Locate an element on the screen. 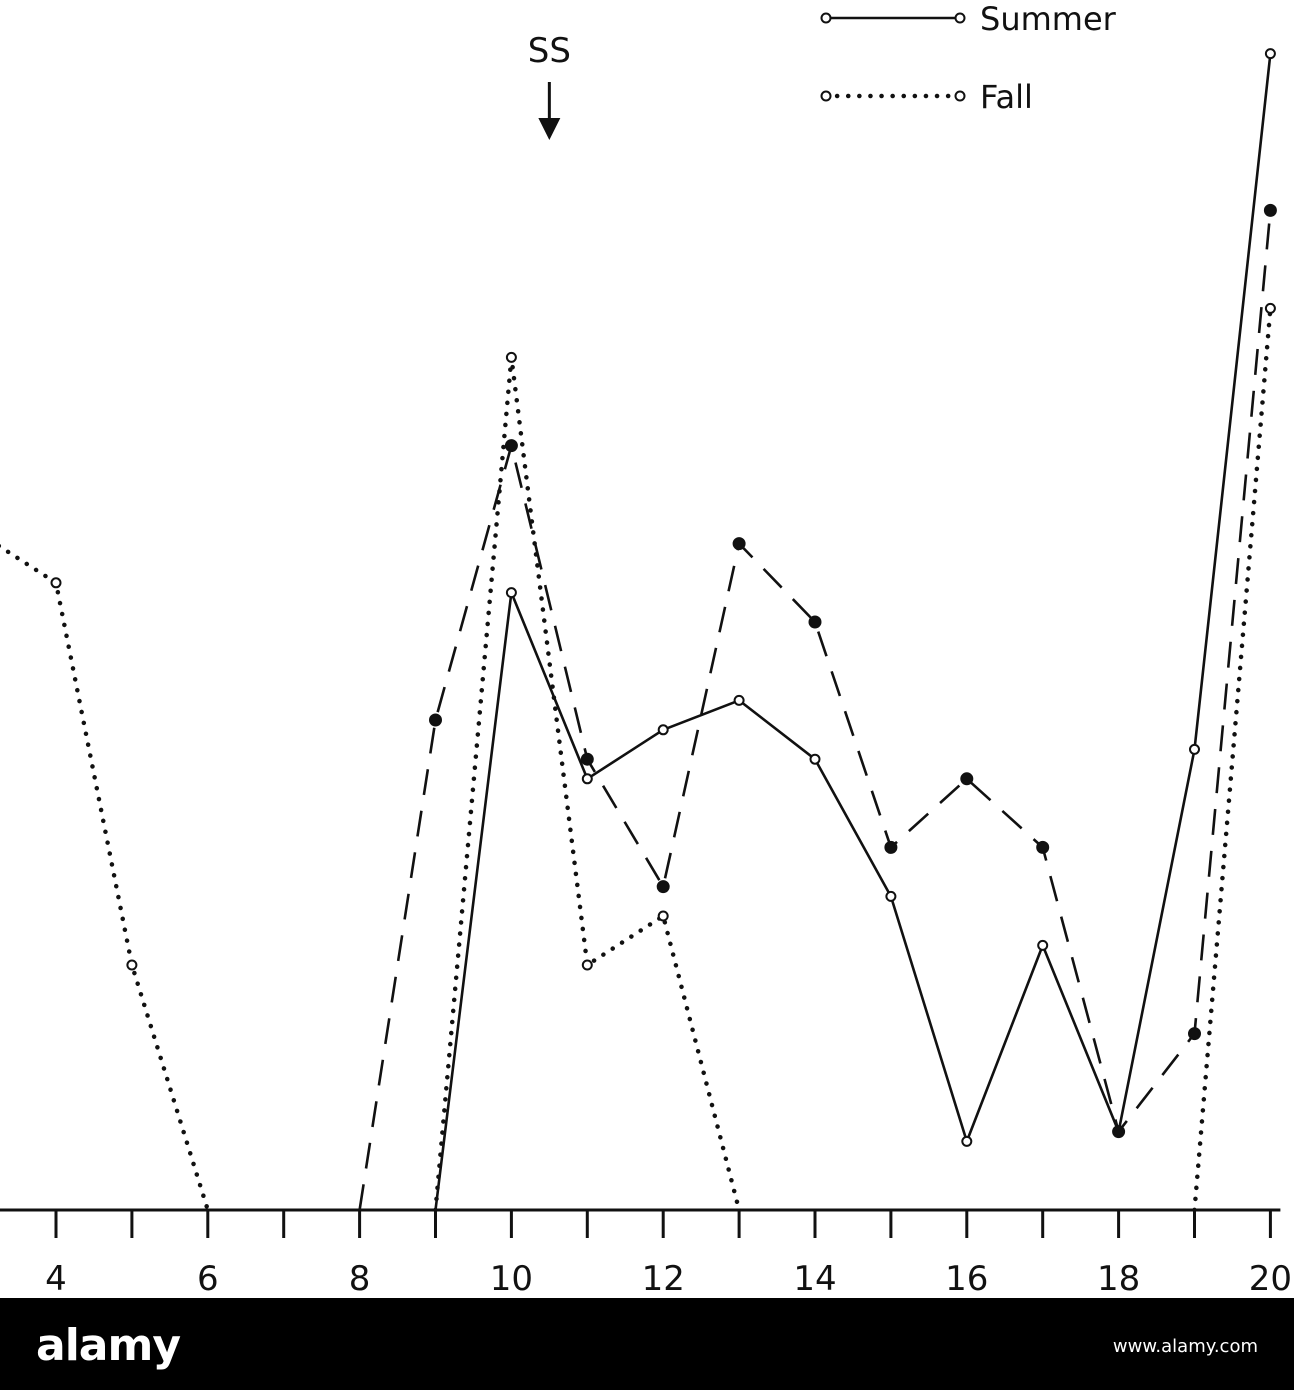  x-tick-label-16: 16 is located at coordinates (966, 1278).